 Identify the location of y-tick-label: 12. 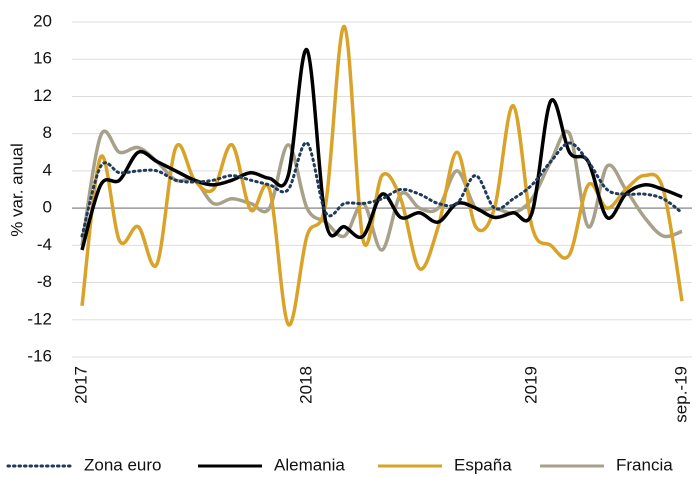
(42, 95).